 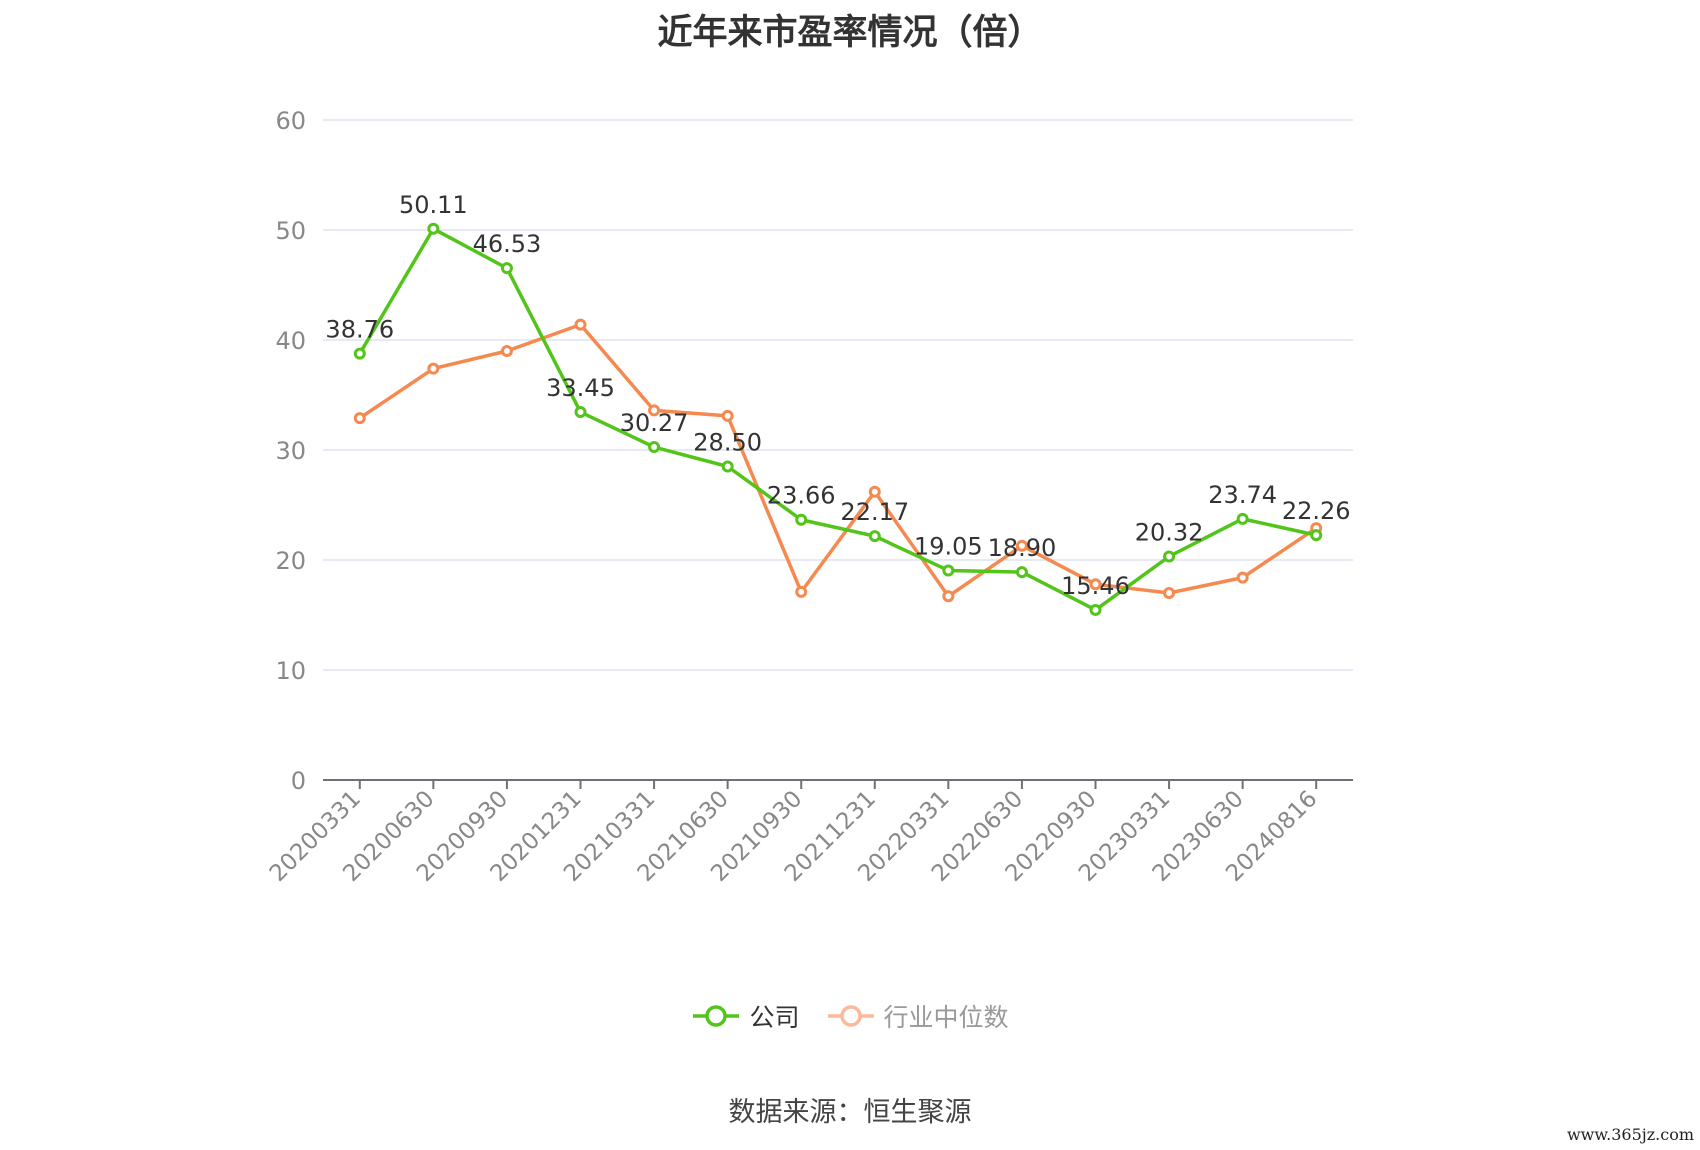 I want to click on y-tick-label: 10, so click(x=290, y=671).